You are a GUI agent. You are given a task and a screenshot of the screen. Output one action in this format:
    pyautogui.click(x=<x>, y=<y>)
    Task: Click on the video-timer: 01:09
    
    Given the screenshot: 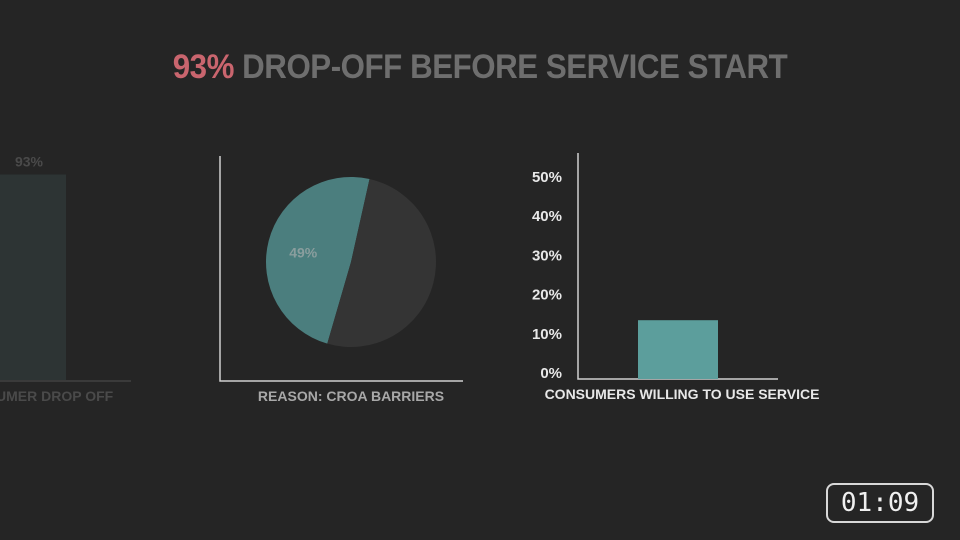 What is the action you would take?
    pyautogui.click(x=880, y=503)
    